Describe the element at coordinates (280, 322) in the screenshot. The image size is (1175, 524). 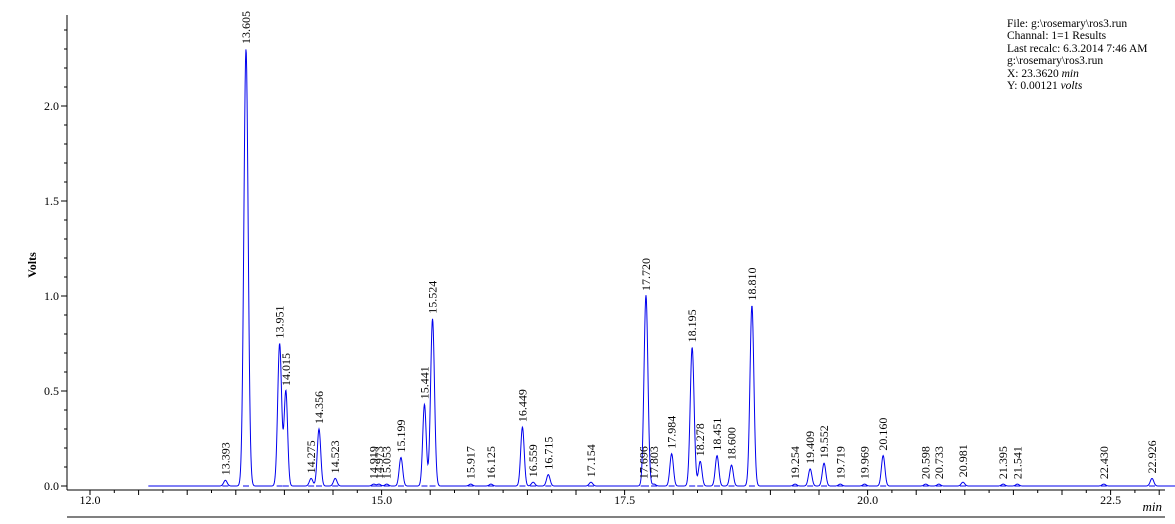
I see `peak-rt-label: 13.951` at that location.